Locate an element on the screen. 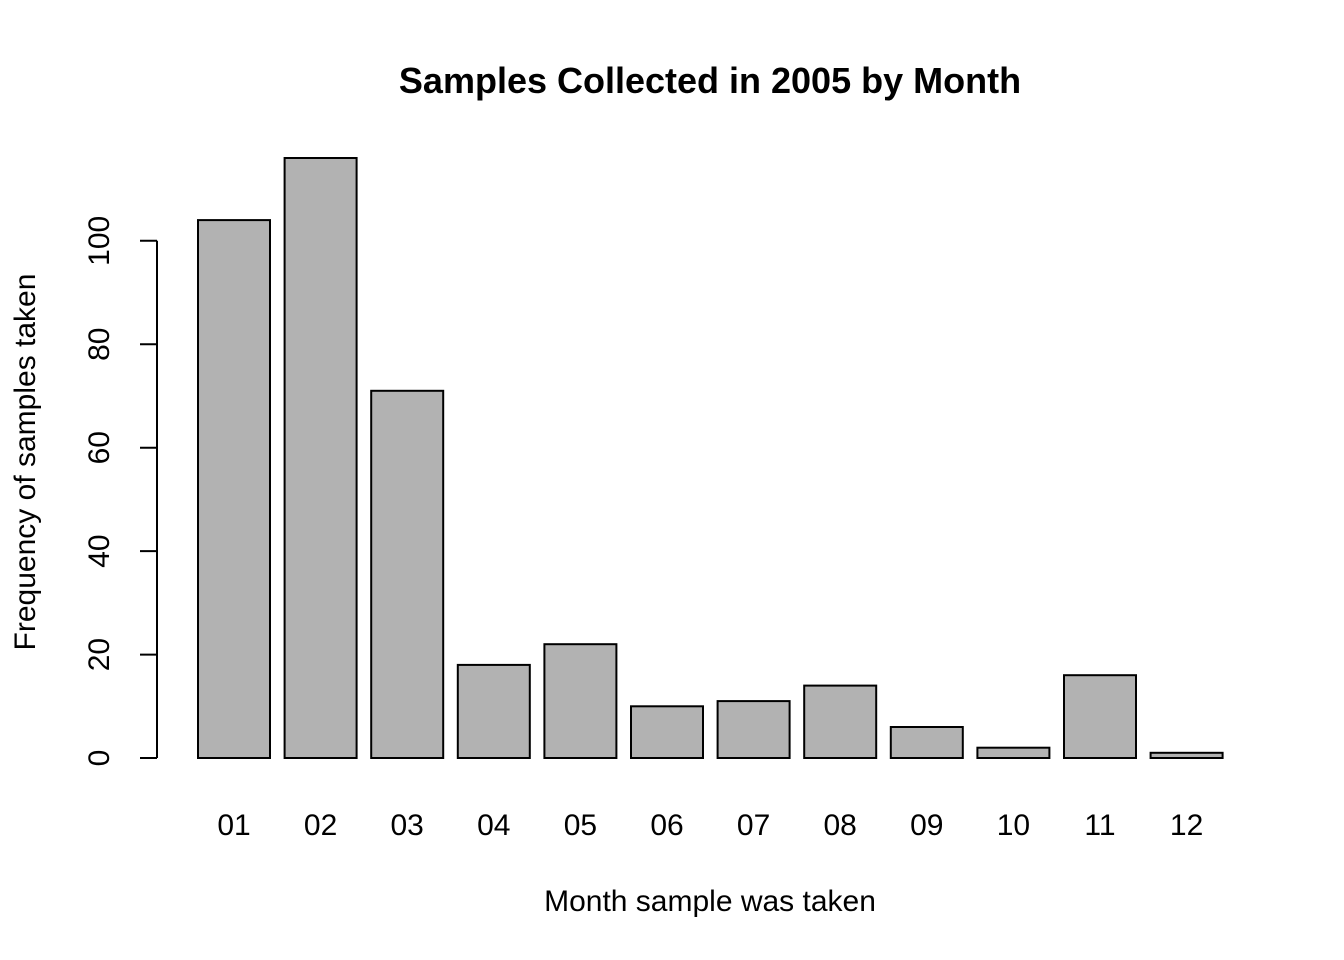 The width and height of the screenshot is (1344, 960). x-tick-label-08: 08 is located at coordinates (840, 825).